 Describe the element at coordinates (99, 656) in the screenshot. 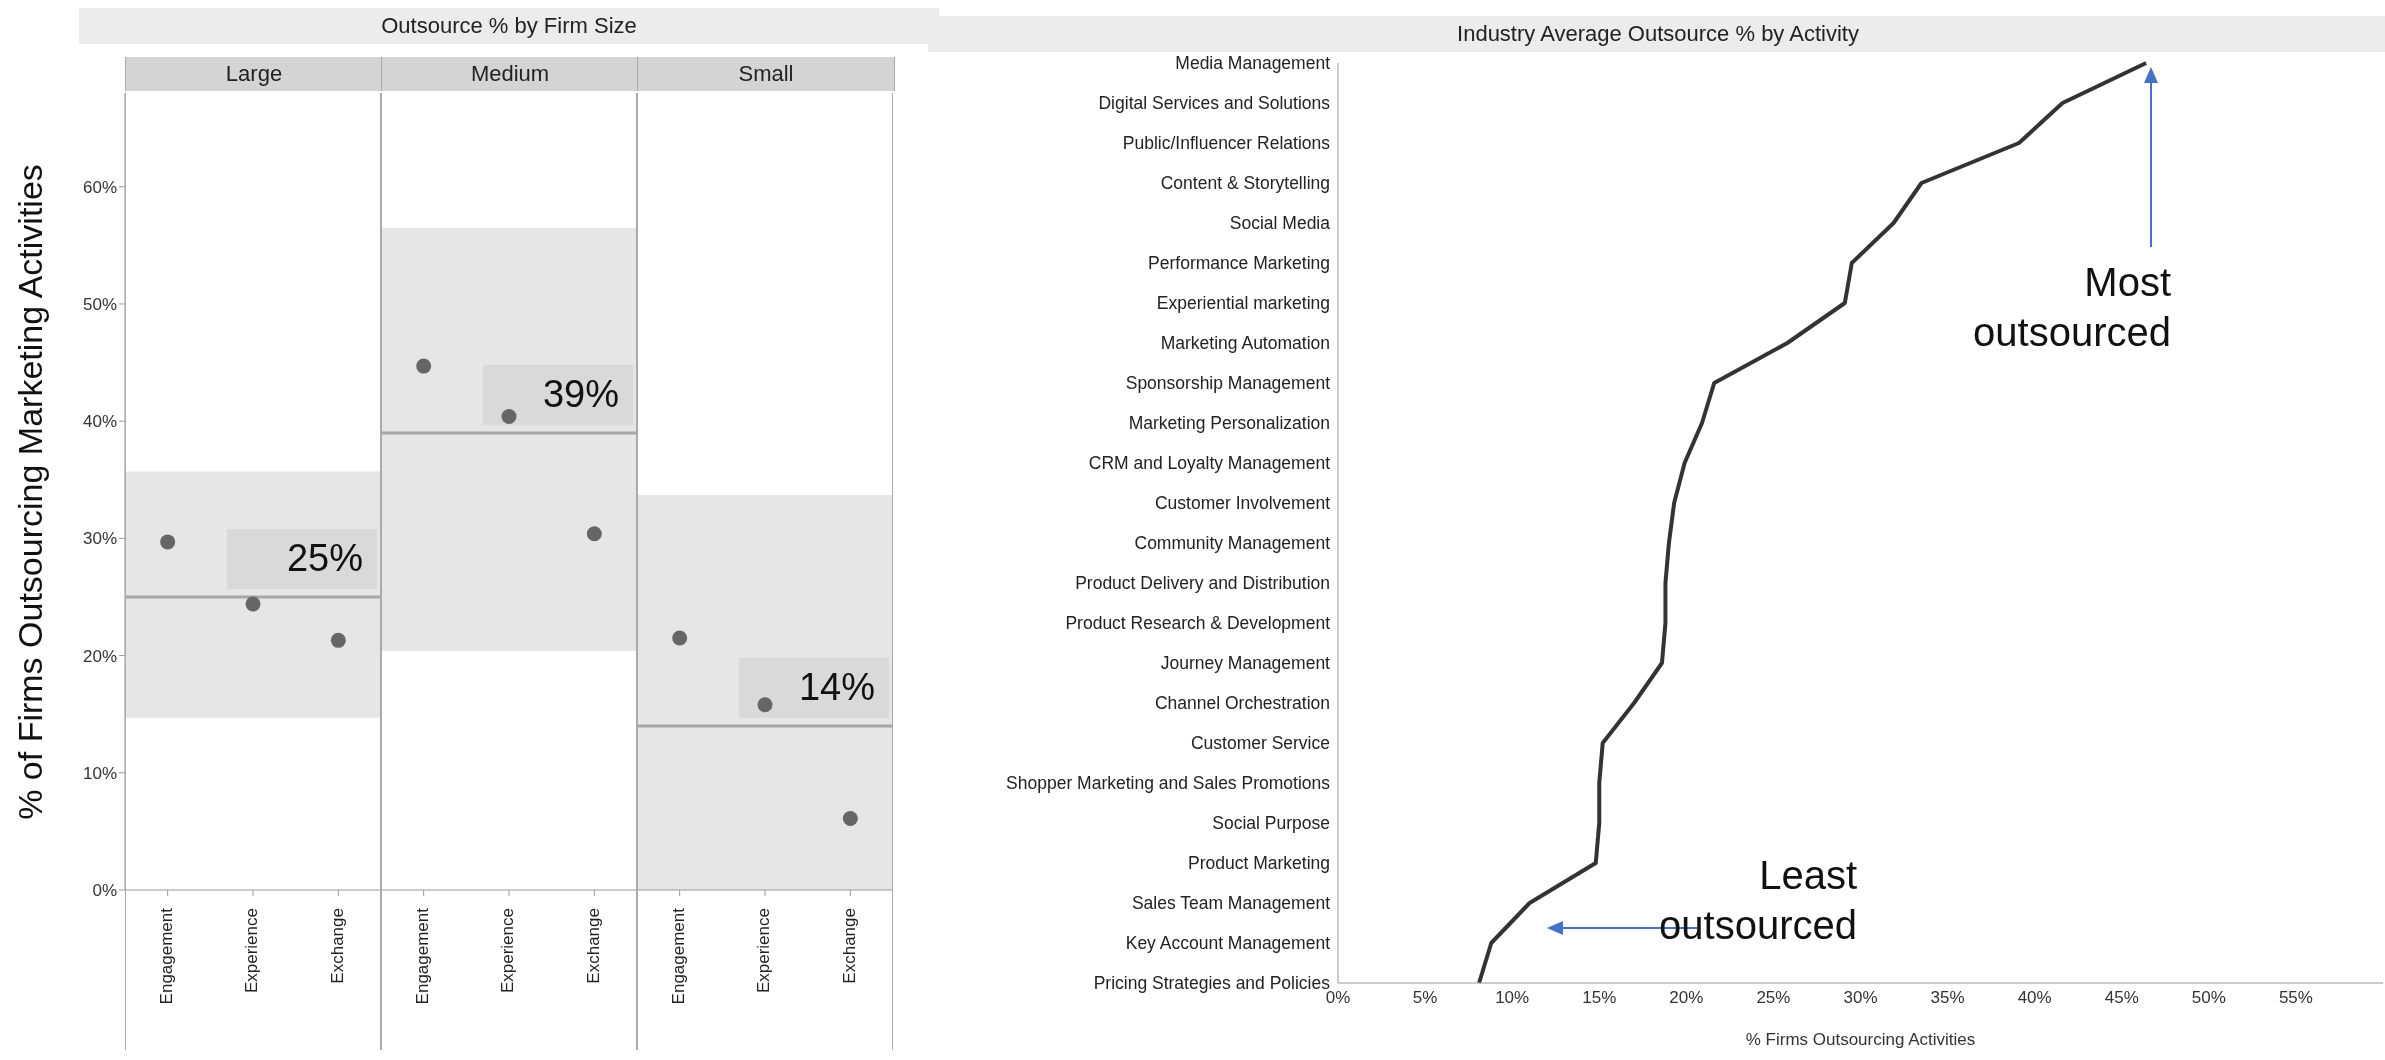

I see `y-tick-label: 20%` at that location.